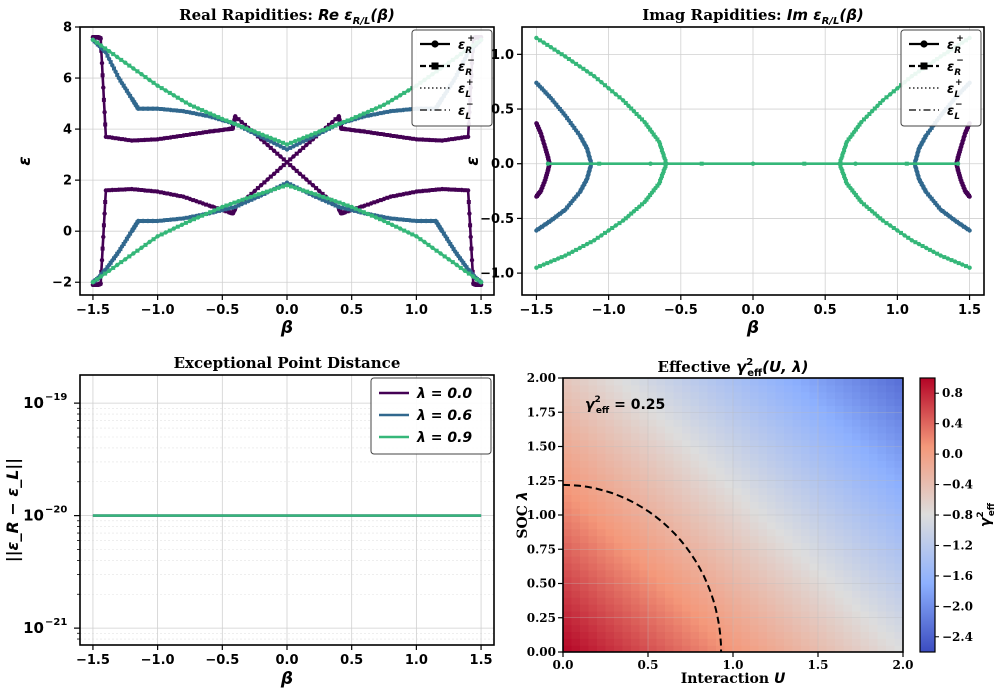 The width and height of the screenshot is (997, 695). Describe the element at coordinates (444, 416) in the screenshot. I see `legend-label: λ = 0.6` at that location.